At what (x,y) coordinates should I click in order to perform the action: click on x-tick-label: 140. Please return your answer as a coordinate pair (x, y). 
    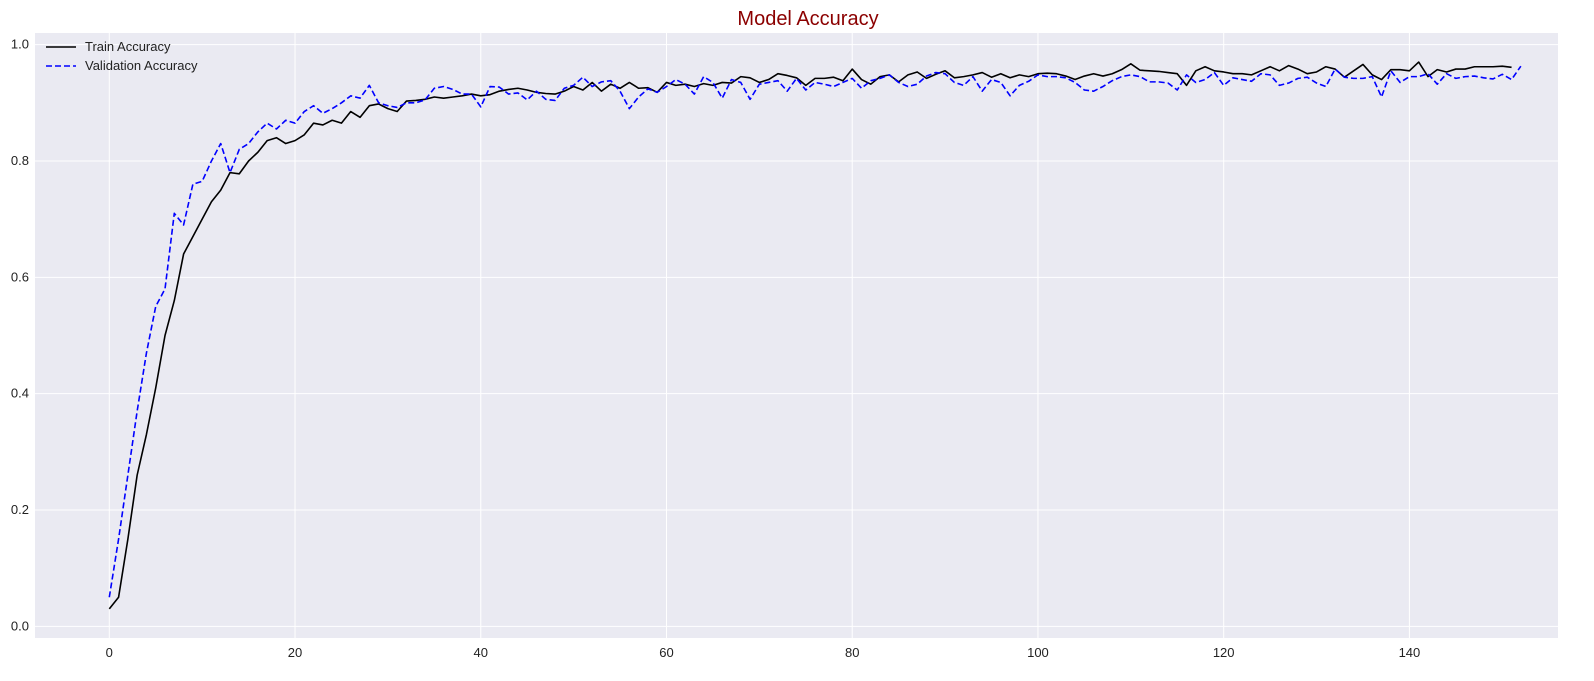
    Looking at the image, I should click on (1410, 652).